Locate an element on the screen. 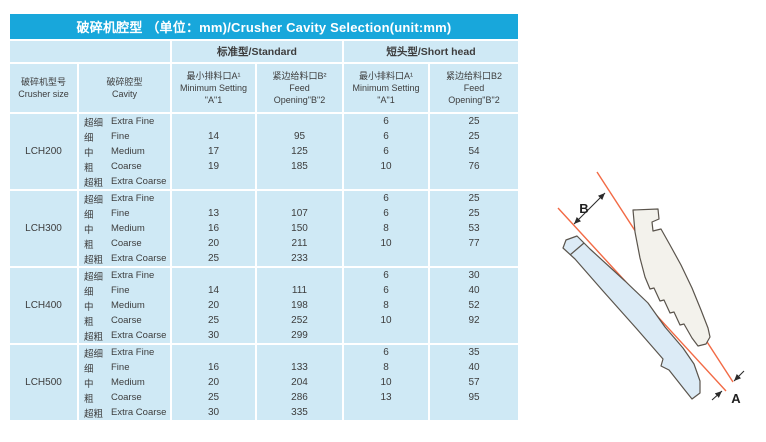 This screenshot has width=766, height=442. col-header-sh-min-en1: Minimum Setting is located at coordinates (386, 87).